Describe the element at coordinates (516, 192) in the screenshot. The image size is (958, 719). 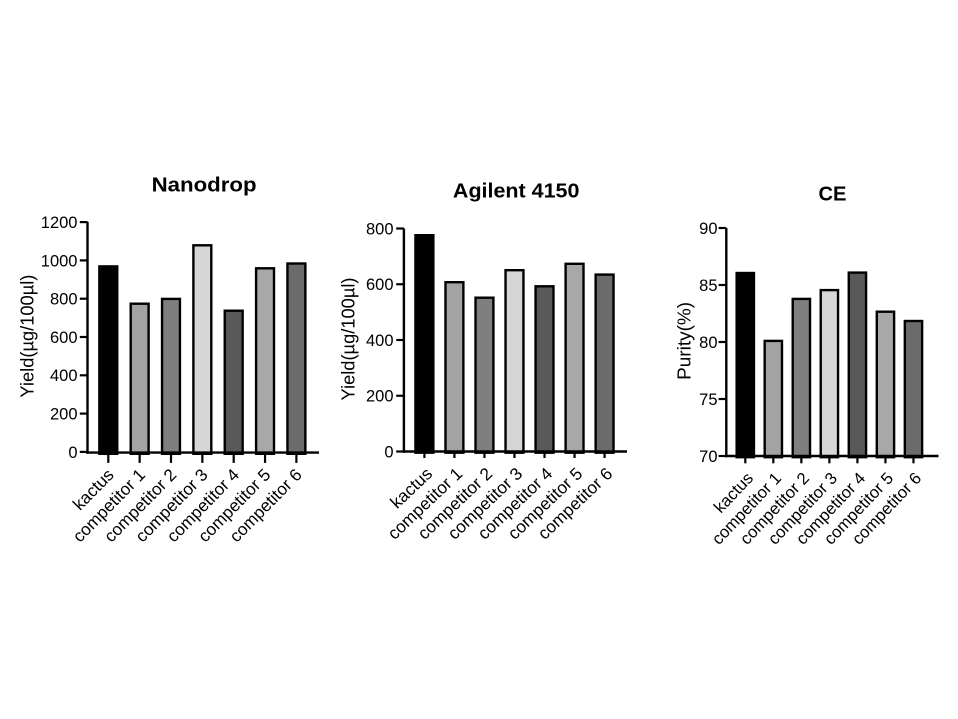
I see `svg-text: Agilent 4150` at that location.